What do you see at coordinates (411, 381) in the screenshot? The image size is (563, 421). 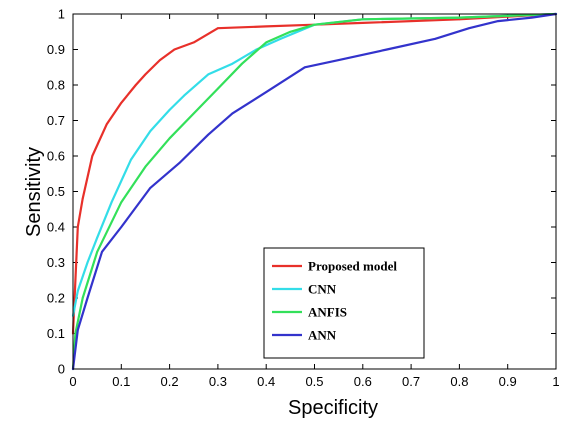 I see `x-tick-label: 0.7` at bounding box center [411, 381].